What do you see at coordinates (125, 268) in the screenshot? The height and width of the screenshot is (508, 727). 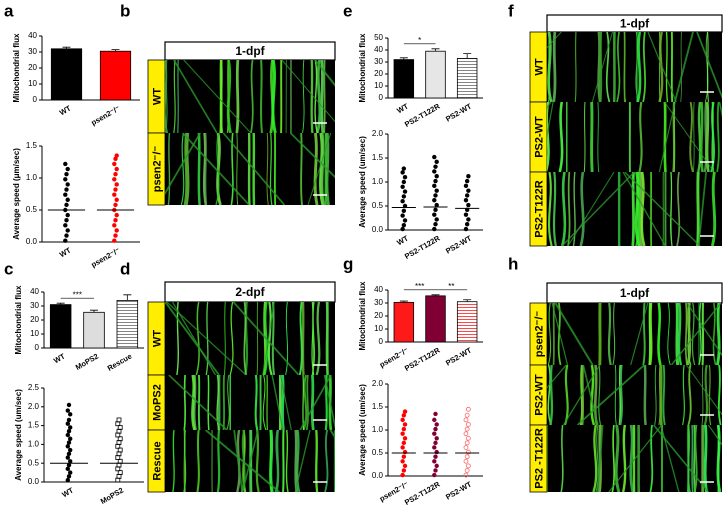 I see `panel-label: d` at bounding box center [125, 268].